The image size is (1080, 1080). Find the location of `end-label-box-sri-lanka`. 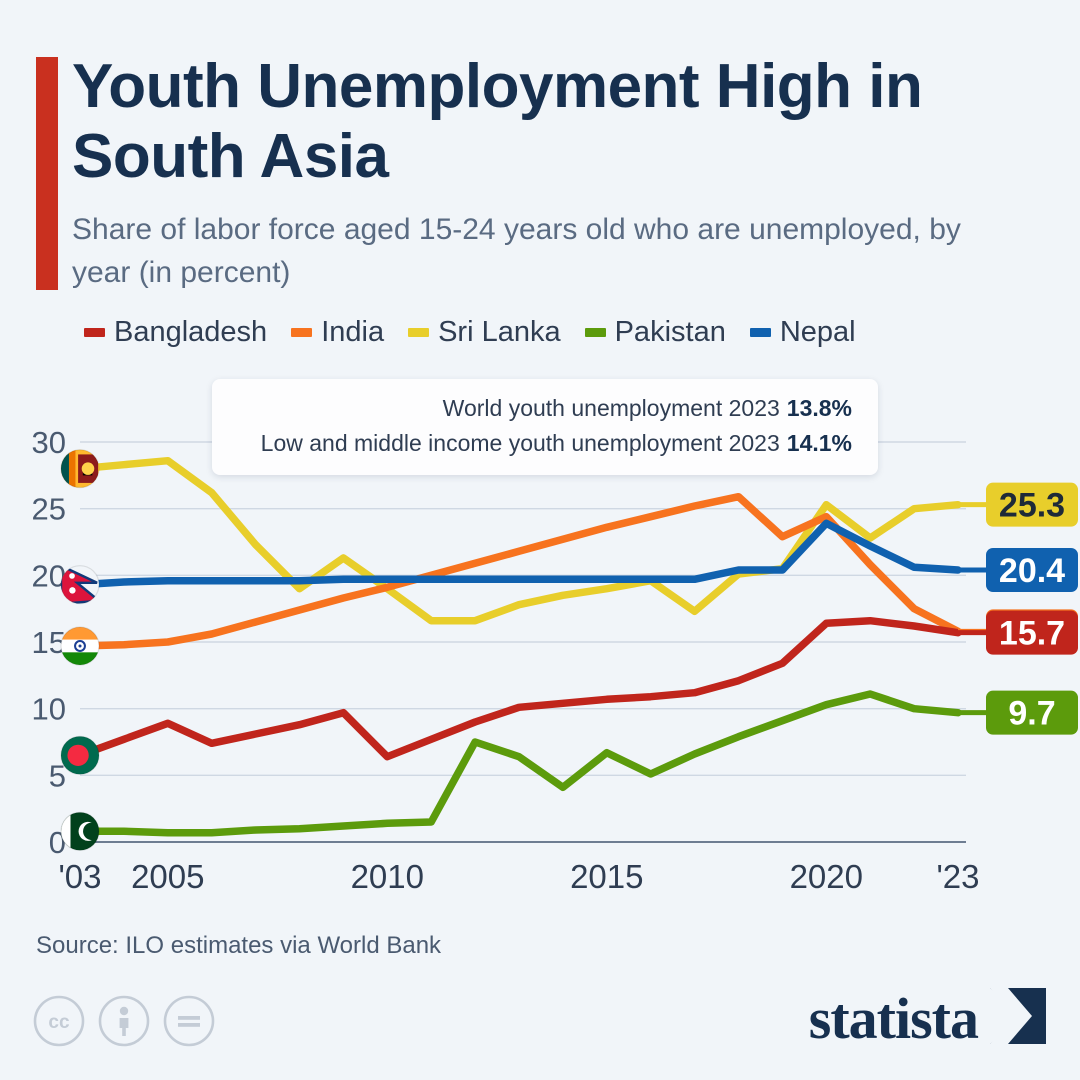

end-label-box-sri-lanka is located at coordinates (1032, 504).